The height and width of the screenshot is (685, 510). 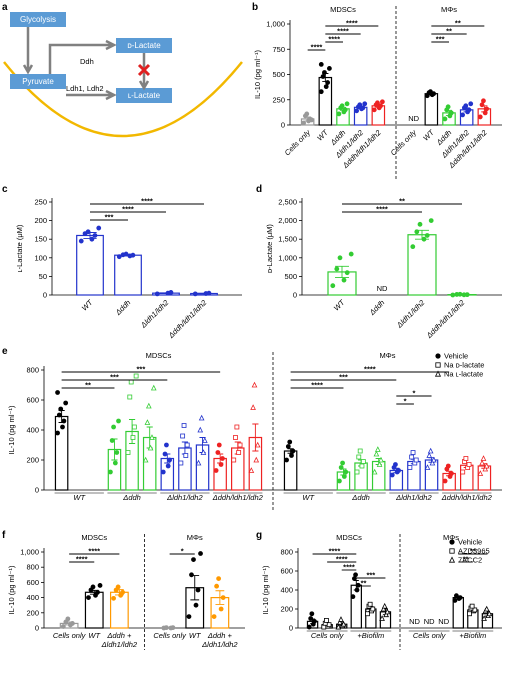 What do you see at coordinates (445, 318) in the screenshot?
I see `x-tick-label: Δddh/ldh1/ldh2` at bounding box center [445, 318].